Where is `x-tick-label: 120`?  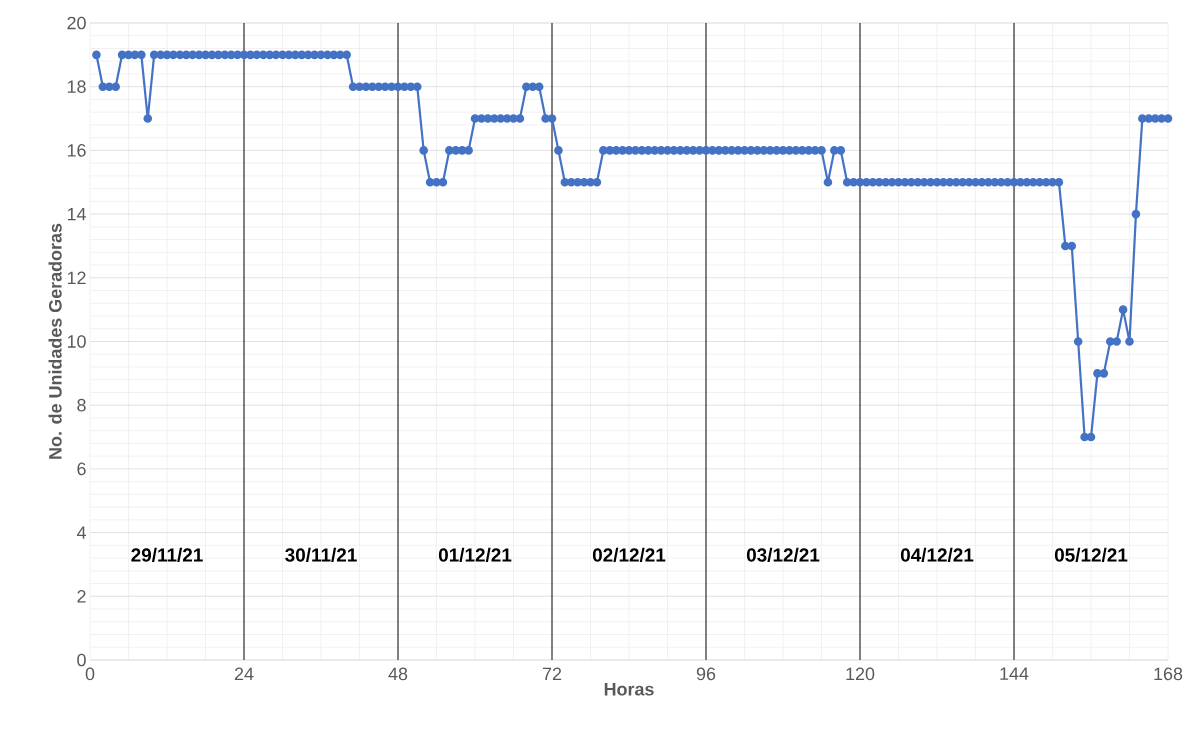
x-tick-label: 120 is located at coordinates (860, 674).